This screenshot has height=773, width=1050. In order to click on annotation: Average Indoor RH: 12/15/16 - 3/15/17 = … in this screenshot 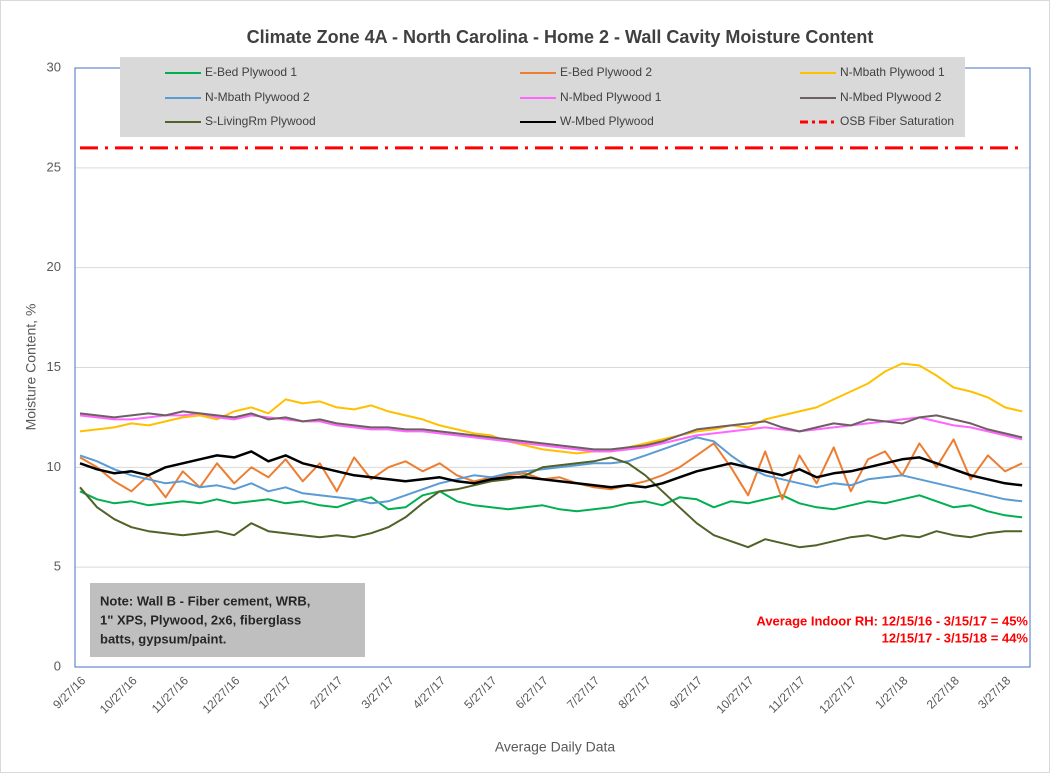, I will do `click(892, 629)`.